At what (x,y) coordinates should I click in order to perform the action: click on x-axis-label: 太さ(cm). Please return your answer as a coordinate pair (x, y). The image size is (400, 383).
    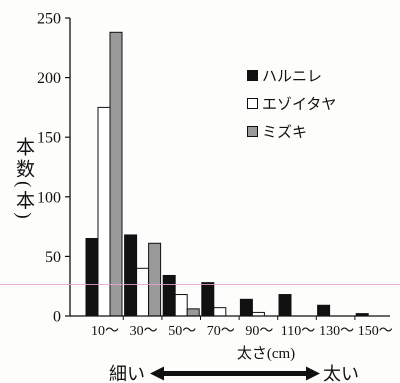
    Looking at the image, I should click on (266, 353).